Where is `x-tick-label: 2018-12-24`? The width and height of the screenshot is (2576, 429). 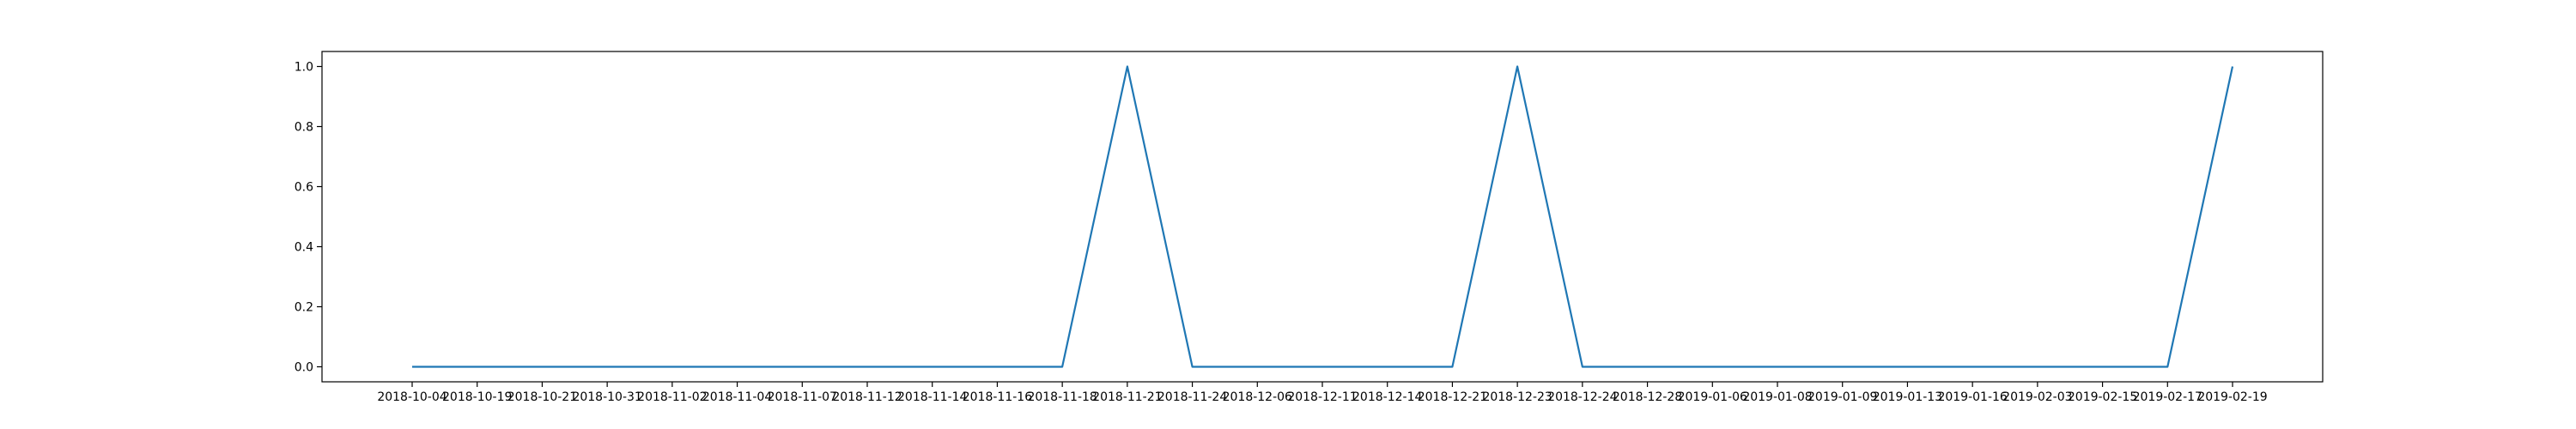 x-tick-label: 2018-12-24 is located at coordinates (1582, 397).